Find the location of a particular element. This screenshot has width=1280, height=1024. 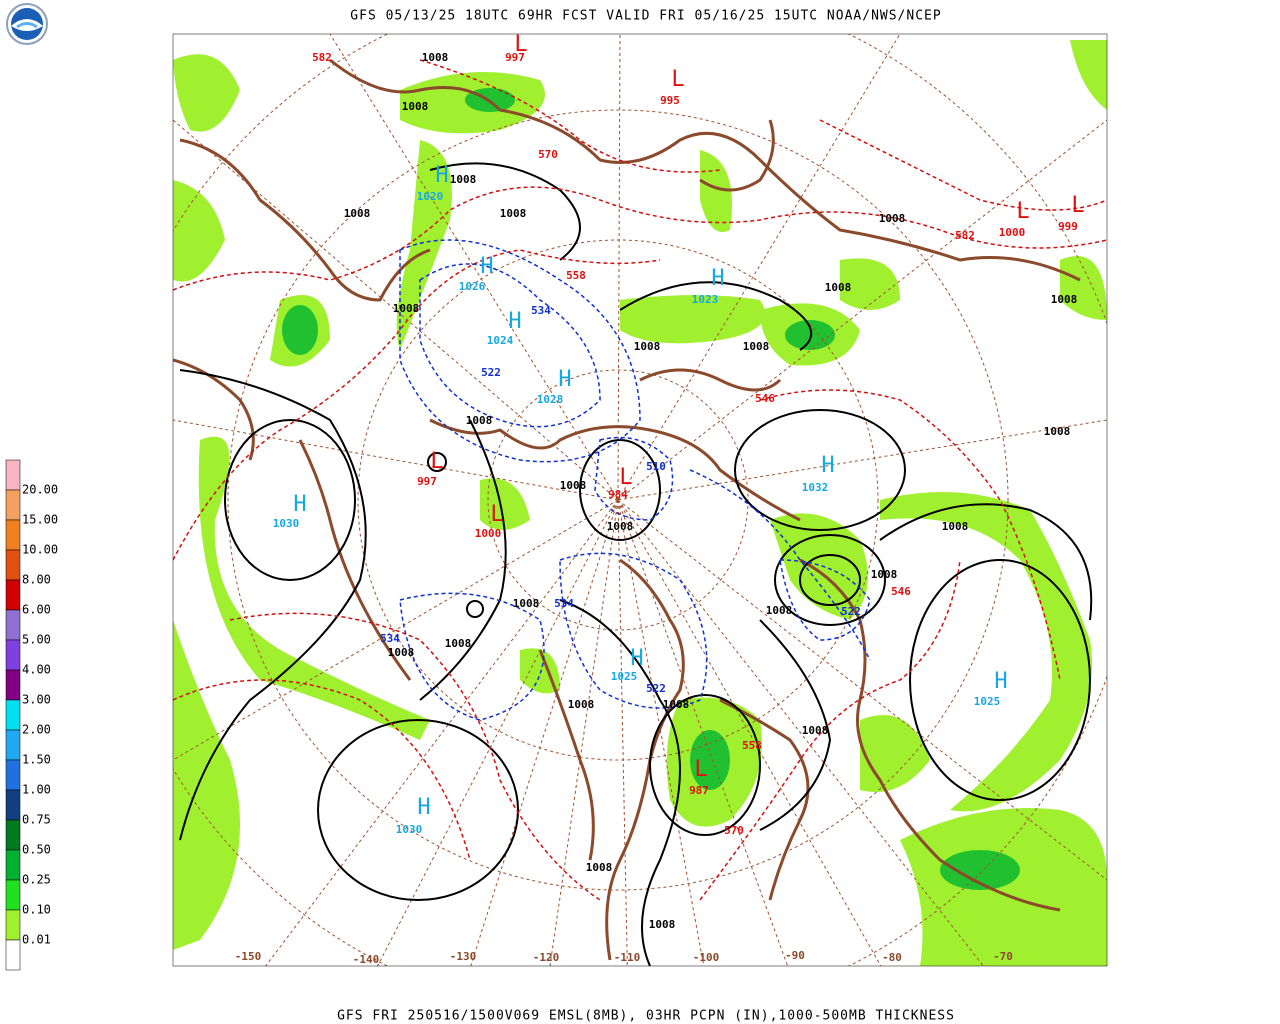

noaa-logo is located at coordinates (27, 24).